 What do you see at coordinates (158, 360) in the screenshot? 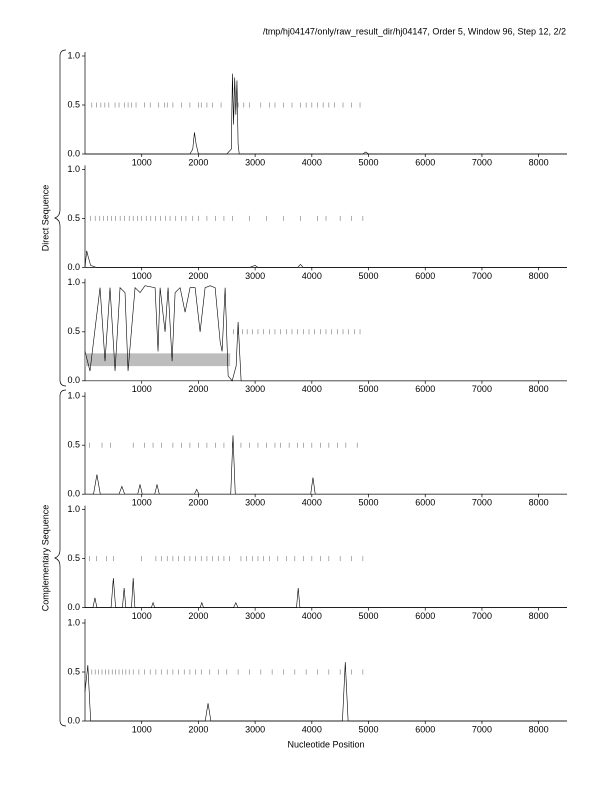
I see `region` at bounding box center [158, 360].